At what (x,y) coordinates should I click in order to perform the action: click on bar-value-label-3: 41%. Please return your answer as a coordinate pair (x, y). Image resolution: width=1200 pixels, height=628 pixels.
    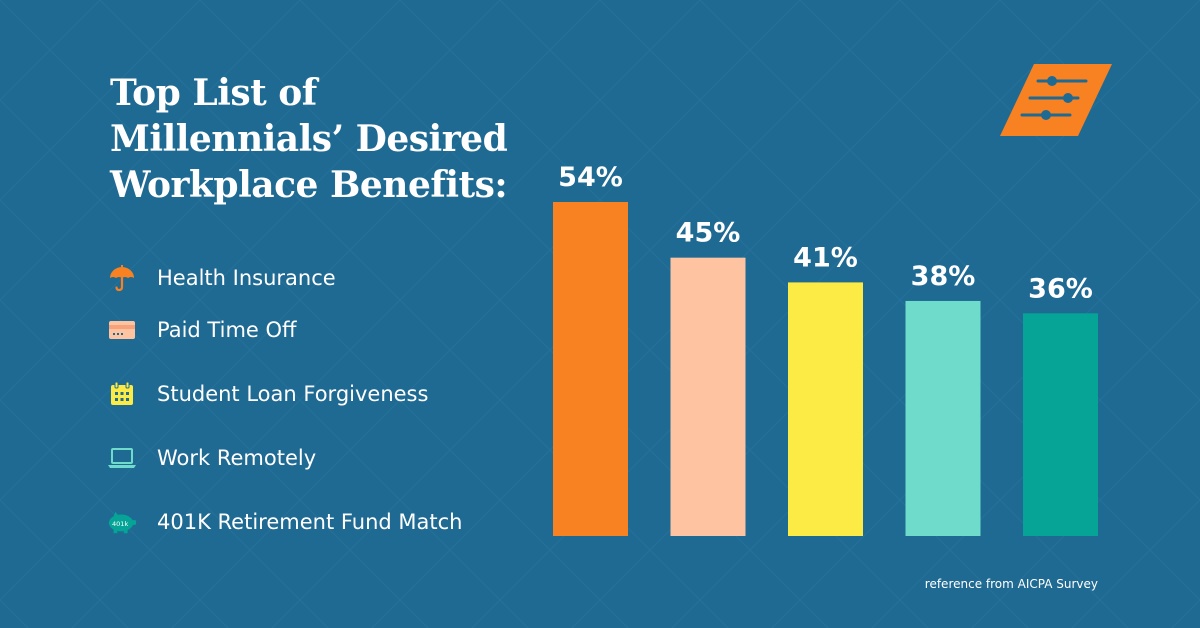
    Looking at the image, I should click on (825, 257).